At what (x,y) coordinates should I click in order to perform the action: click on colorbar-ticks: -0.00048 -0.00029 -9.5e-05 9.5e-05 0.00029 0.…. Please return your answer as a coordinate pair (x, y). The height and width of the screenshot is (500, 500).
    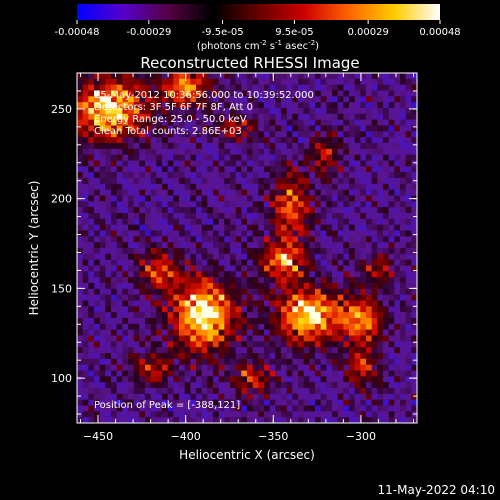
    Looking at the image, I should click on (258, 29).